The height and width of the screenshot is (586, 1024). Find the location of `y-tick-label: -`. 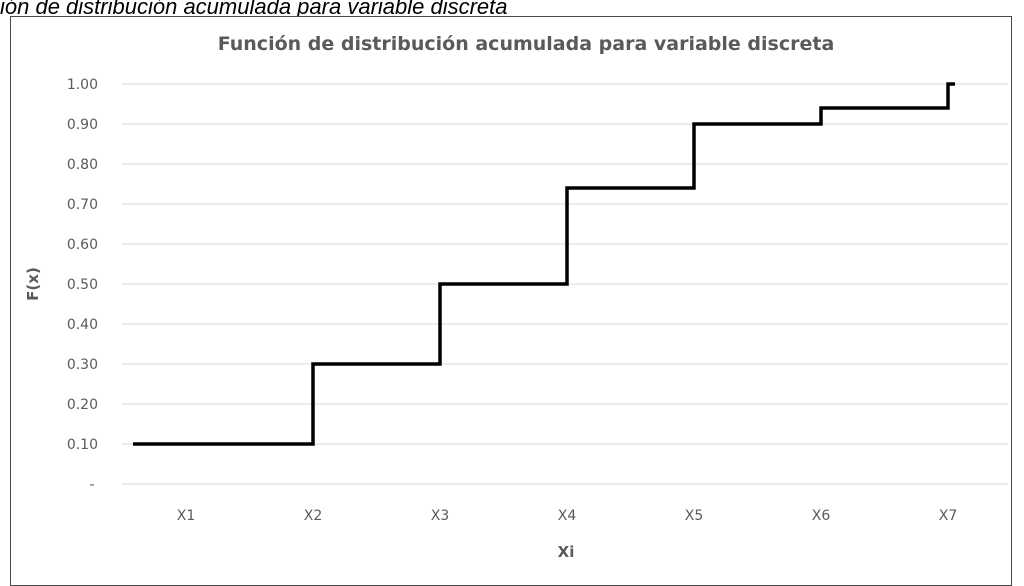

y-tick-label: - is located at coordinates (91, 485).